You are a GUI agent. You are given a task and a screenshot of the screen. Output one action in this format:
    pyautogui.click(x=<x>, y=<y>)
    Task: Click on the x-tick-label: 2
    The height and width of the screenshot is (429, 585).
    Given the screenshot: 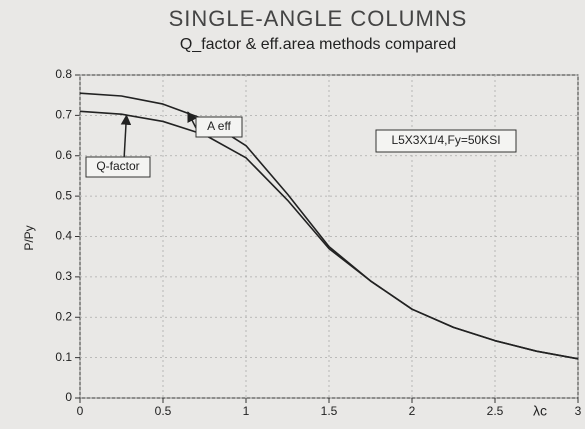 What is the action you would take?
    pyautogui.click(x=412, y=411)
    